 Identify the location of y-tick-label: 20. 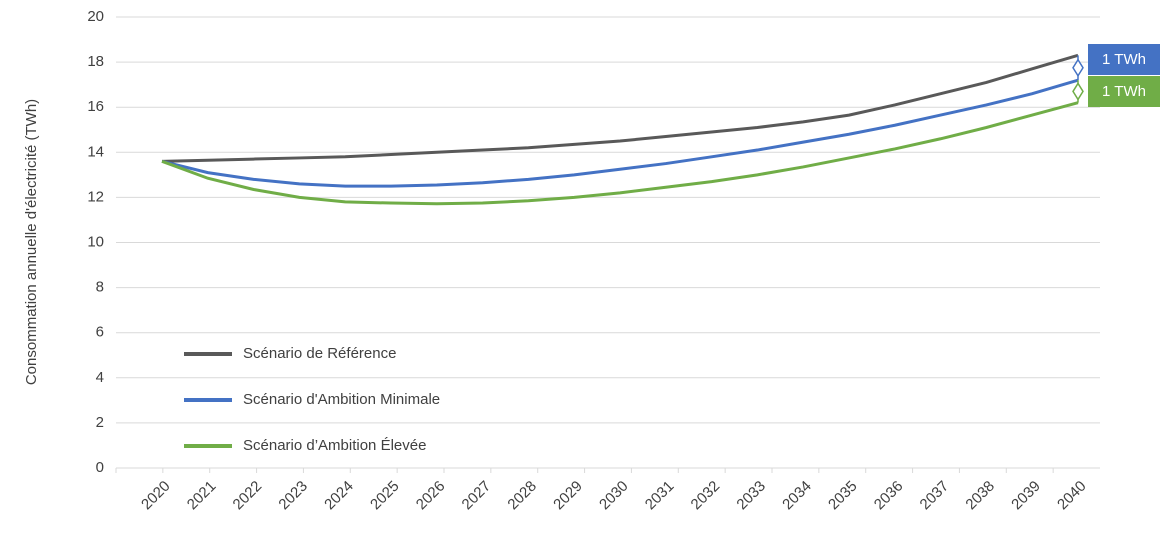
(95, 16).